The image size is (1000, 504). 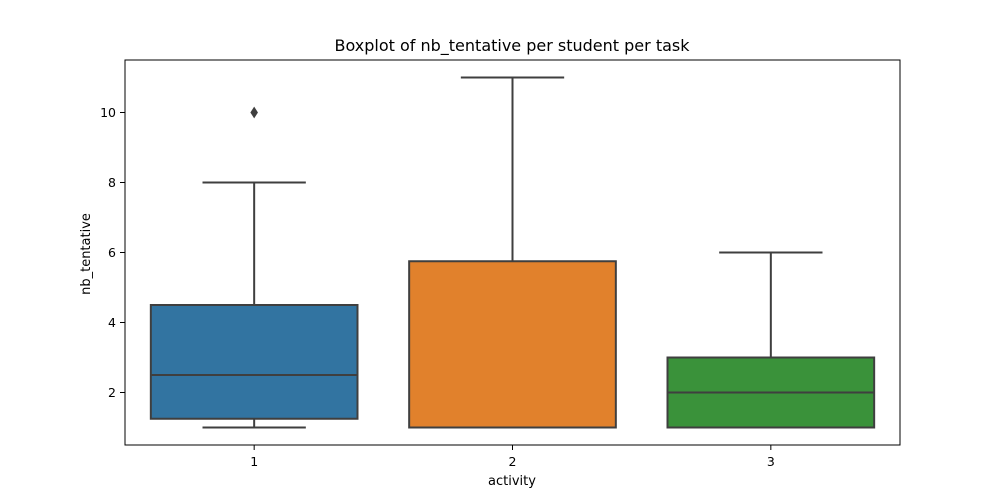 What do you see at coordinates (112, 322) in the screenshot?
I see `y-tick-label: 4` at bounding box center [112, 322].